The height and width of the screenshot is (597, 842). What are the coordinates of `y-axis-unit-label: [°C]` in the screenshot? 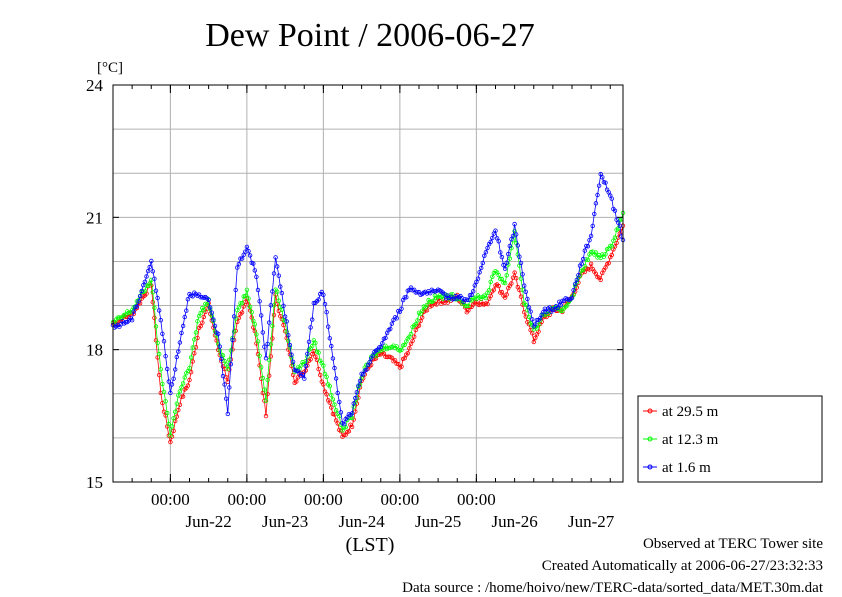 It's located at (110, 68).